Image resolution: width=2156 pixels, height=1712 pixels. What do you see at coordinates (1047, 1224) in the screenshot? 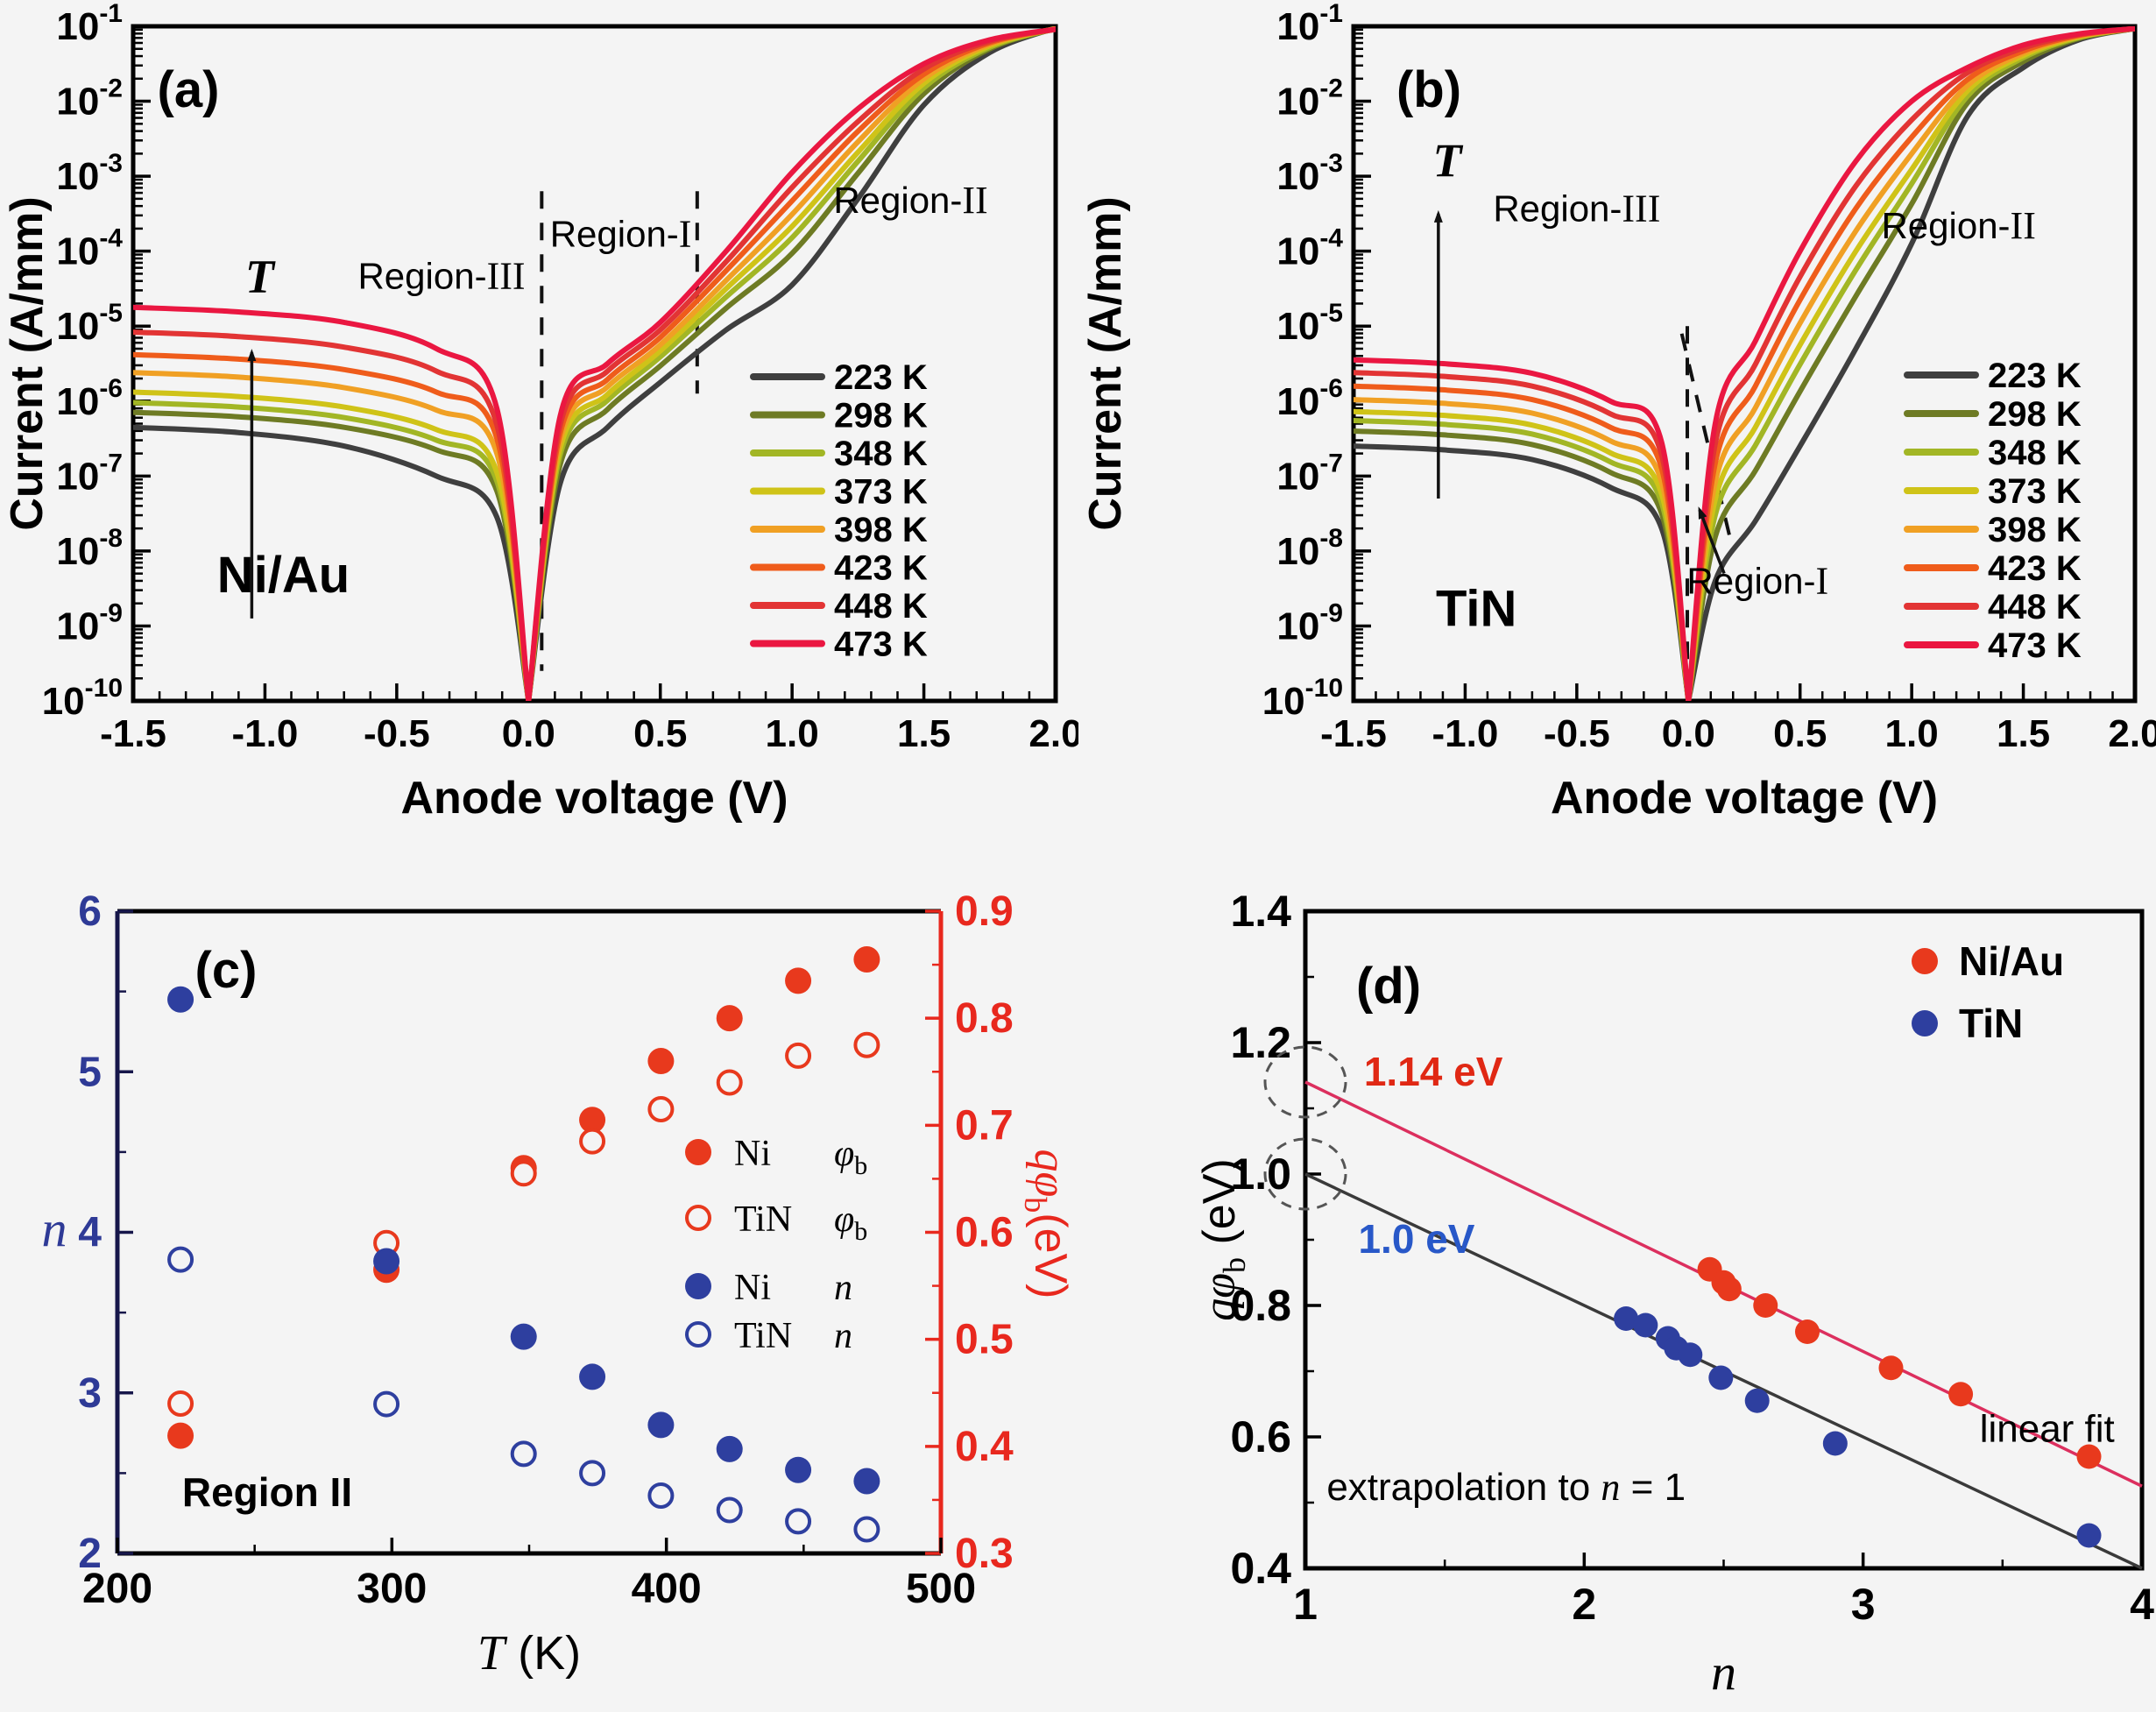
I see `right-axis-title: qφb(eV)` at bounding box center [1047, 1224].